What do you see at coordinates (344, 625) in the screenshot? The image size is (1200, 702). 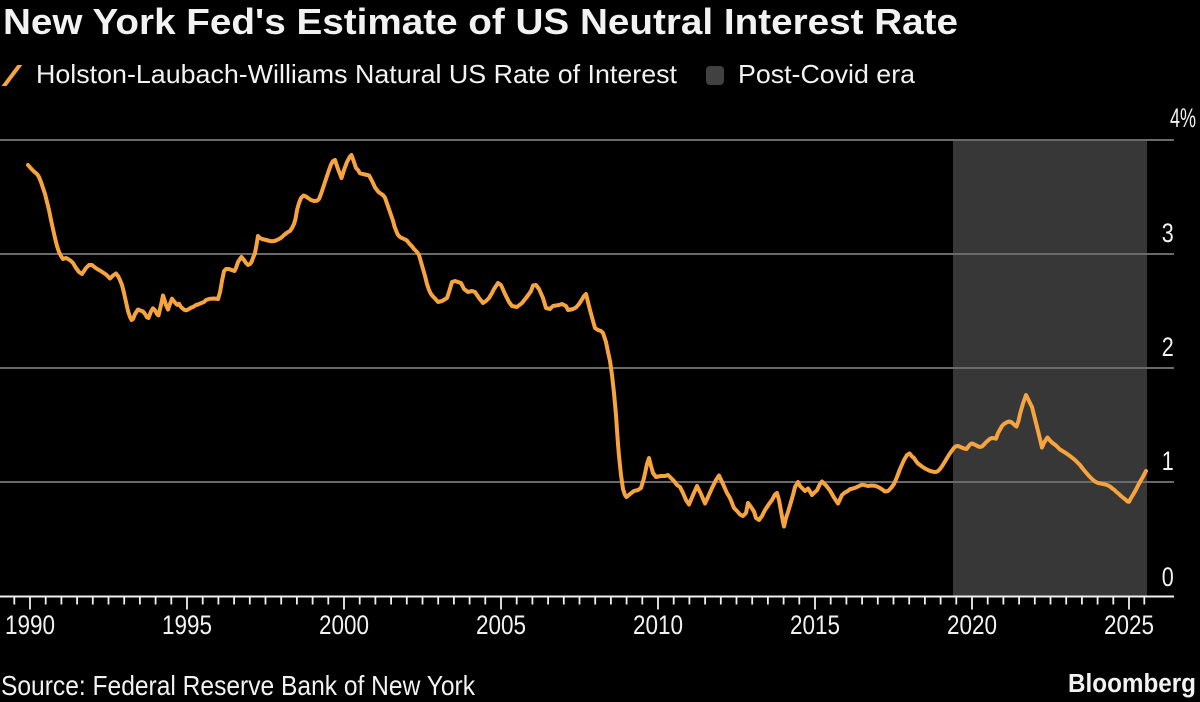 I see `svg-text: 2000` at bounding box center [344, 625].